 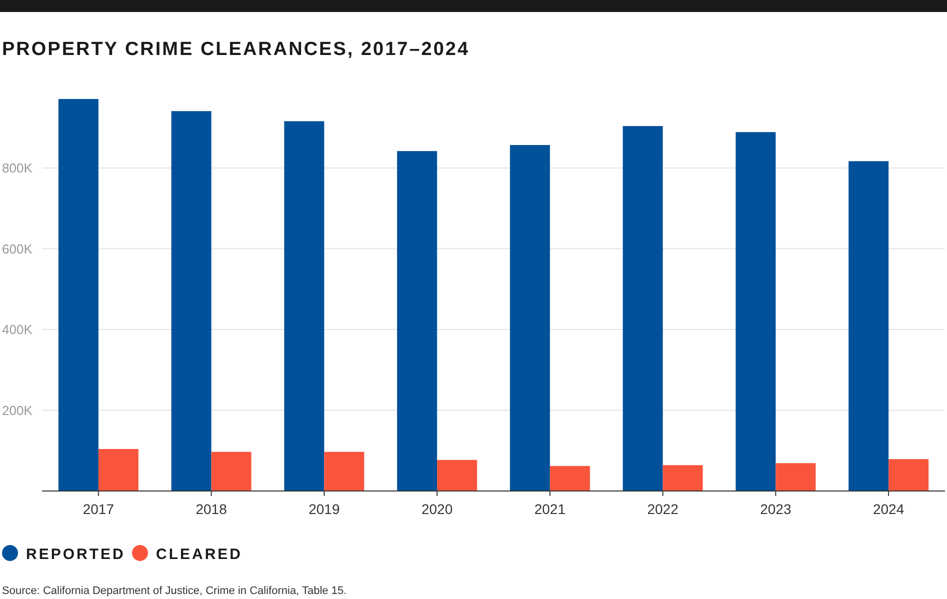 I want to click on x-tick-label: 2019, so click(x=324, y=509).